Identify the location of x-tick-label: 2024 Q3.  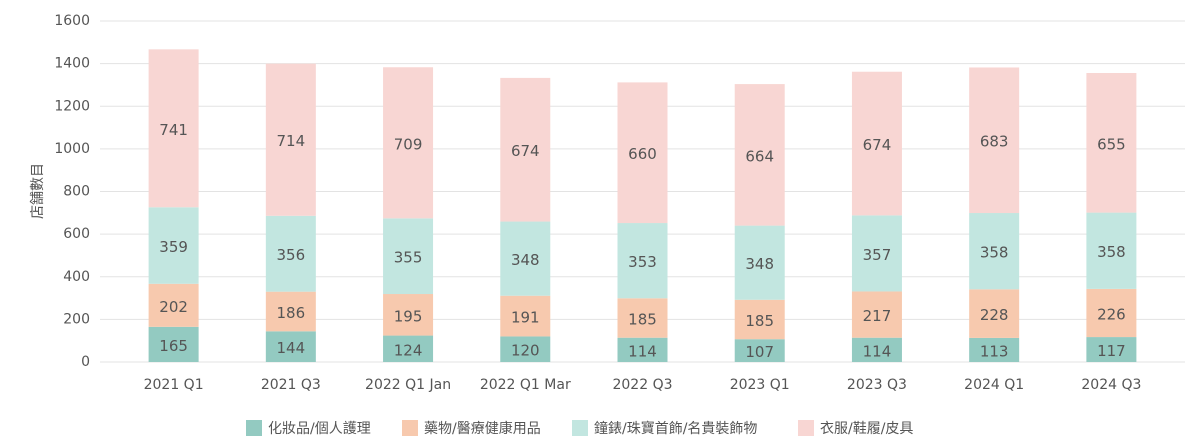
(1111, 385).